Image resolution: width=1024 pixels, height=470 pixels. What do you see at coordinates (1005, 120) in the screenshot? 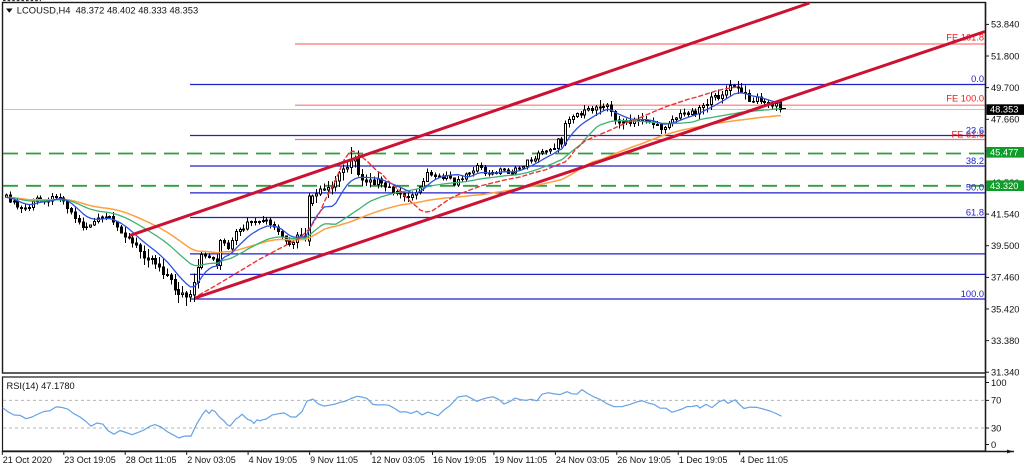
I see `svg-text: 47.660` at bounding box center [1005, 120].